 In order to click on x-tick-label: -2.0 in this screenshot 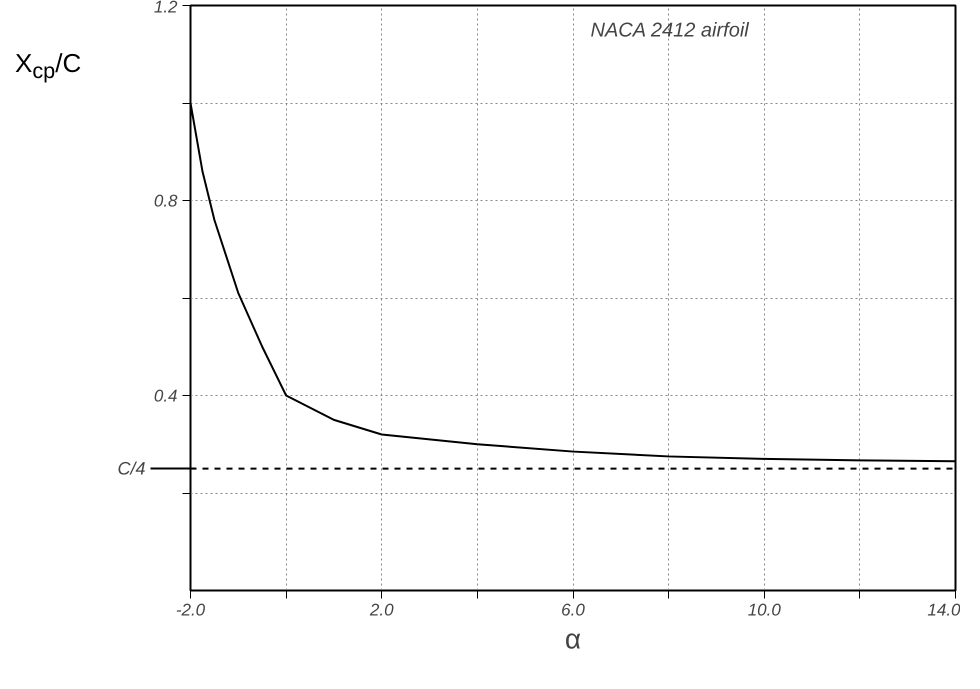, I will do `click(191, 610)`.